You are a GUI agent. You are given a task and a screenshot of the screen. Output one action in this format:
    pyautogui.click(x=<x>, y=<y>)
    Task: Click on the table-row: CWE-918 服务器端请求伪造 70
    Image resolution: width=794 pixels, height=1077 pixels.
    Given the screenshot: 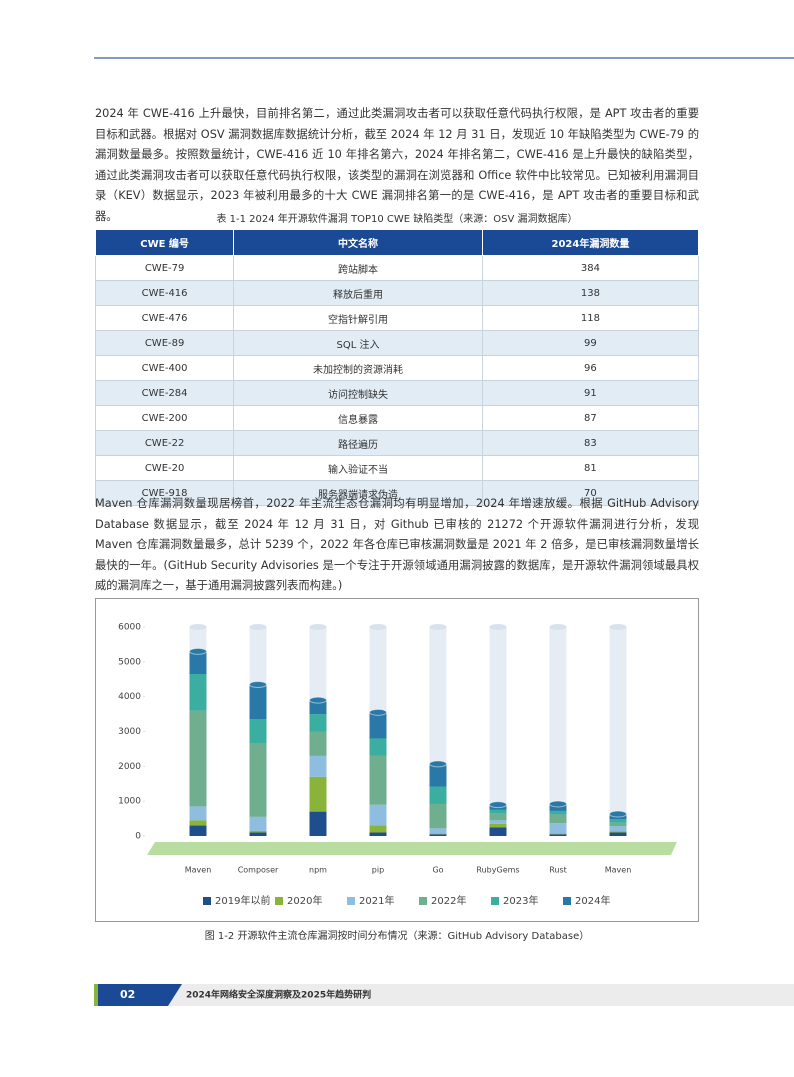 What is the action you would take?
    pyautogui.click(x=397, y=493)
    